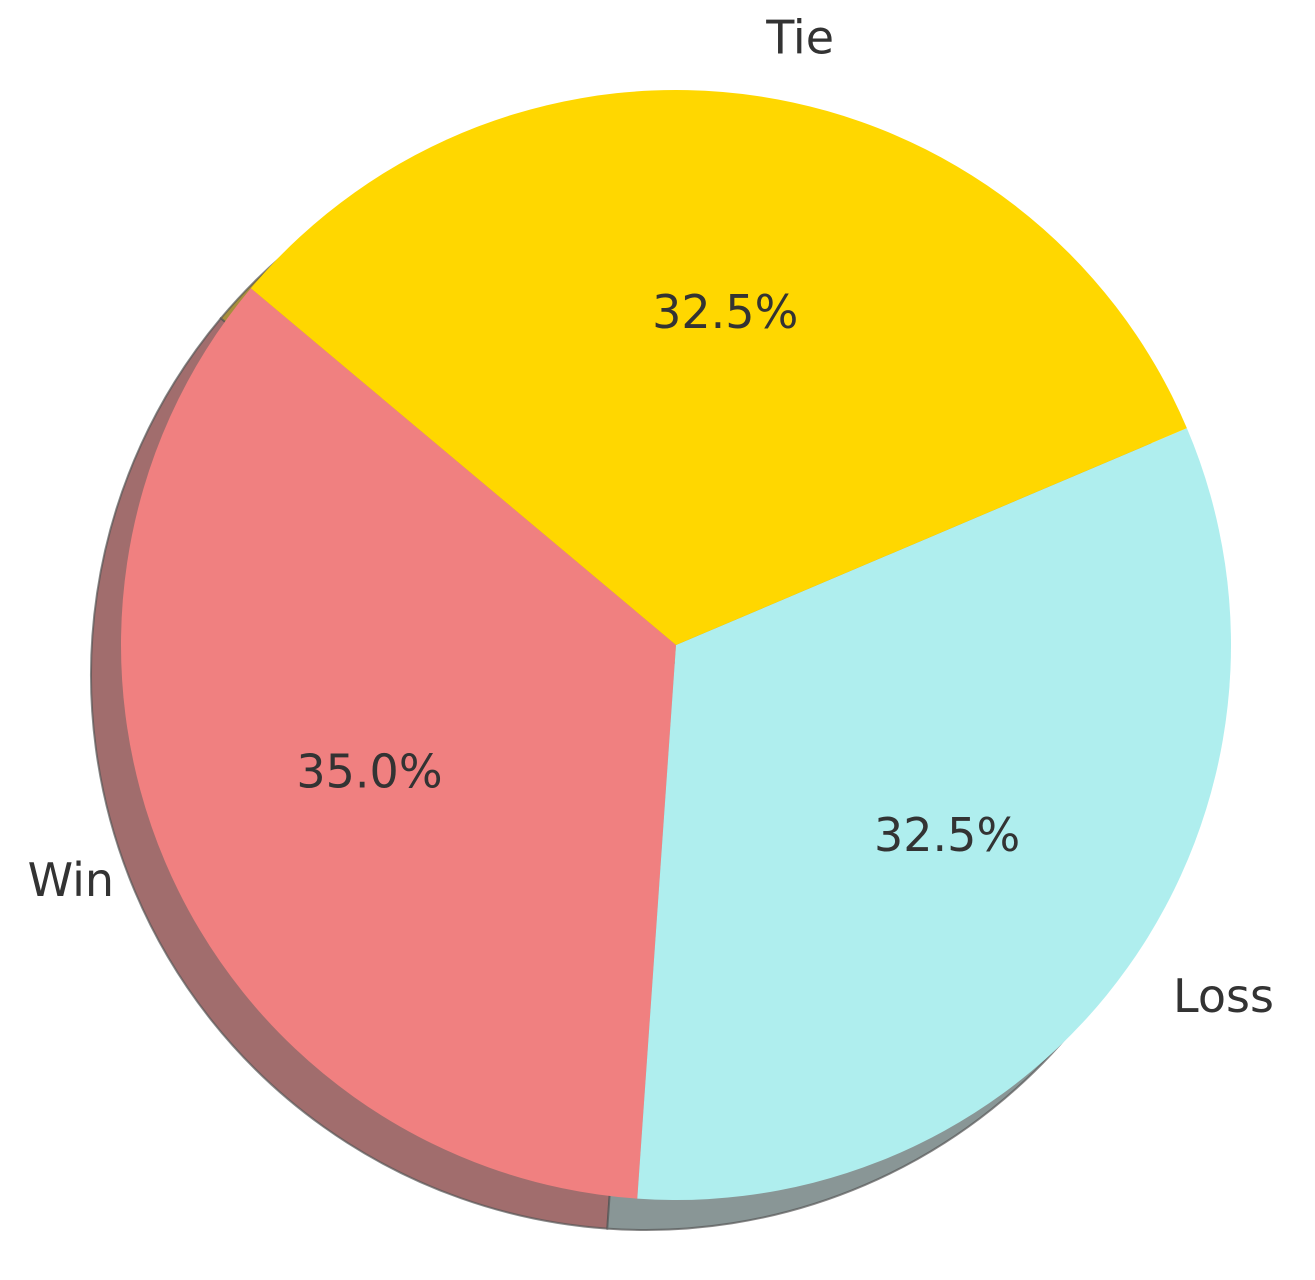  I want to click on category-label-loss: Loss, so click(1223, 996).